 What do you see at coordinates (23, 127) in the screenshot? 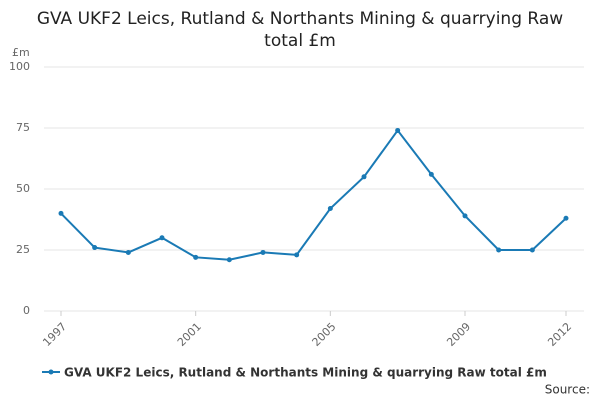
I see `y-tick-label: 75` at bounding box center [23, 127].